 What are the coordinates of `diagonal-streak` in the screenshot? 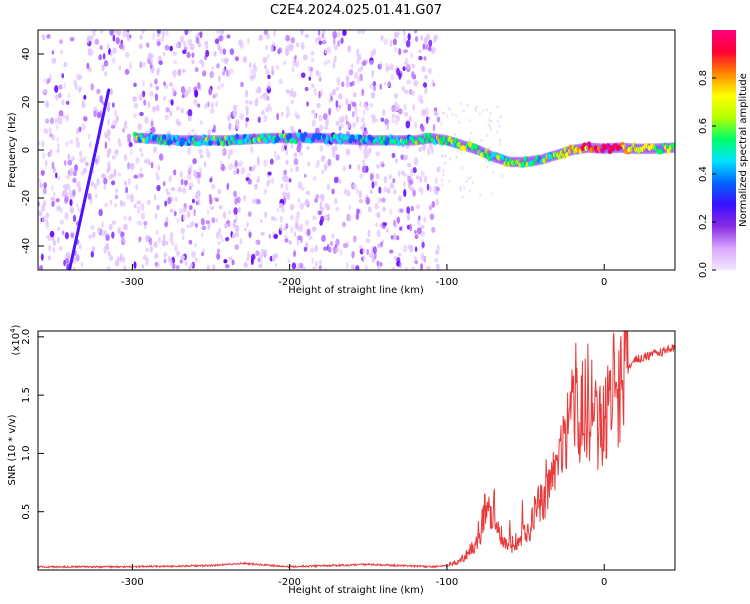 It's located at (89, 179).